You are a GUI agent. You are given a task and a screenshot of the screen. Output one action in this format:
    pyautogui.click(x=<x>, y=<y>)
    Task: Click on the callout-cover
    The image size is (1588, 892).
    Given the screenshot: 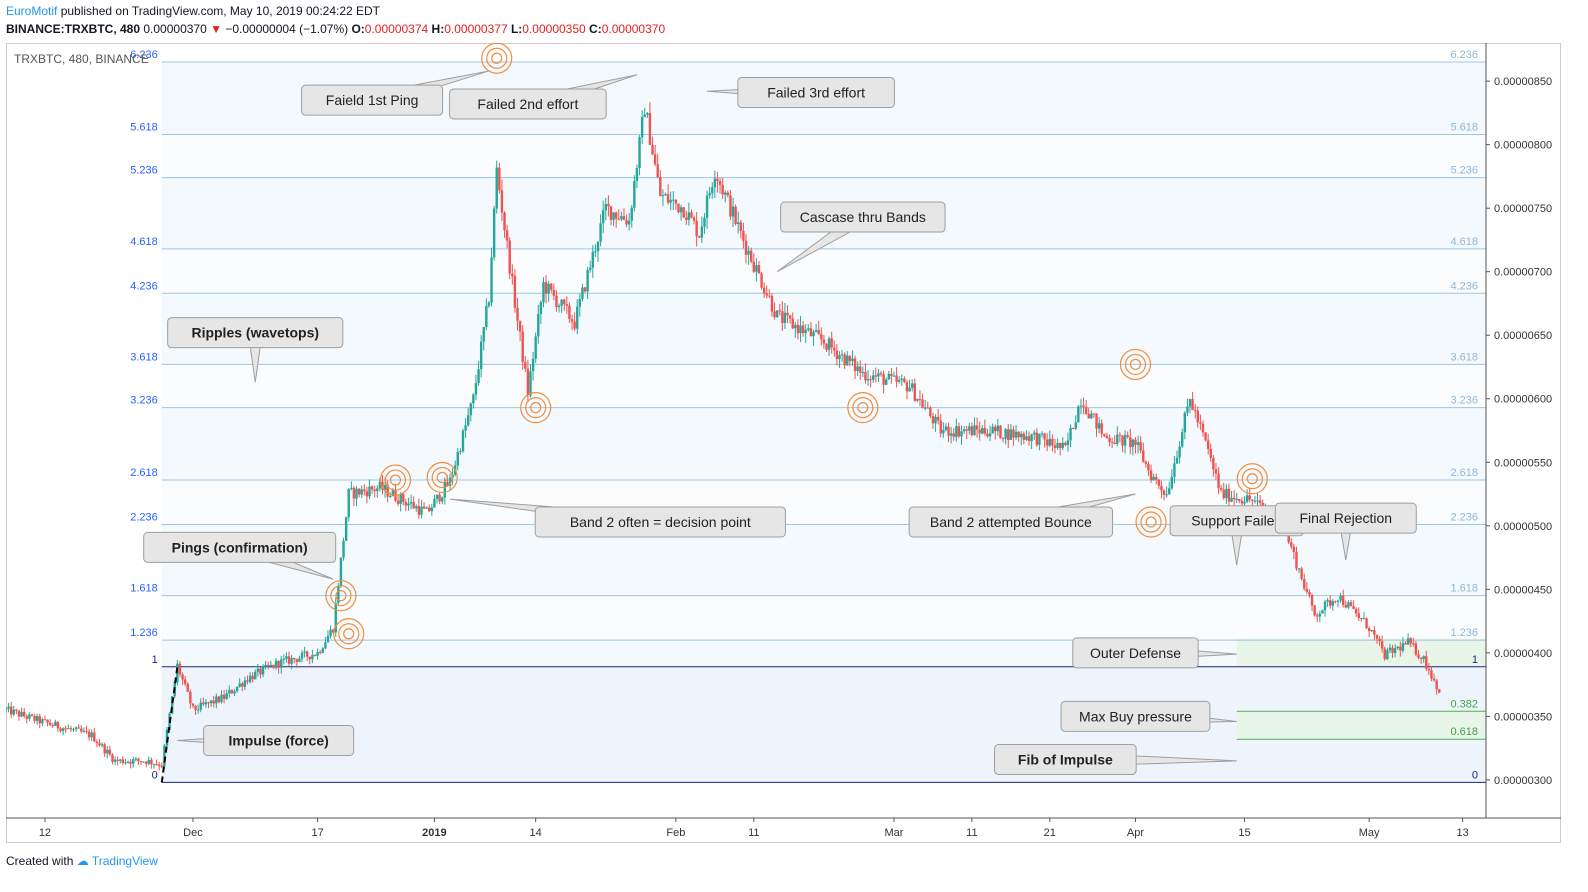 What is the action you would take?
    pyautogui.click(x=528, y=103)
    